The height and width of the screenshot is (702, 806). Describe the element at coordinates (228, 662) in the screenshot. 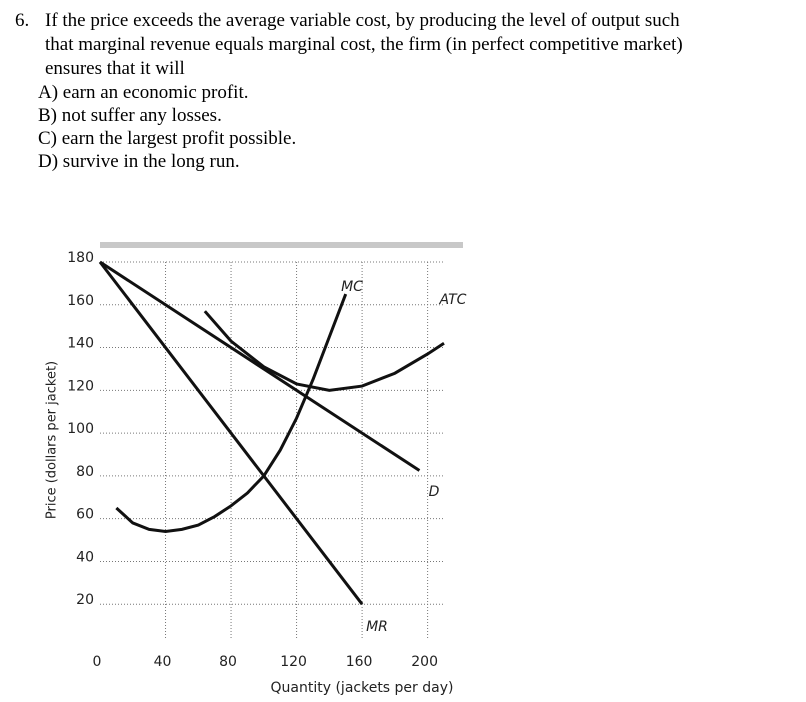

I see `x-tick-label: 80` at that location.